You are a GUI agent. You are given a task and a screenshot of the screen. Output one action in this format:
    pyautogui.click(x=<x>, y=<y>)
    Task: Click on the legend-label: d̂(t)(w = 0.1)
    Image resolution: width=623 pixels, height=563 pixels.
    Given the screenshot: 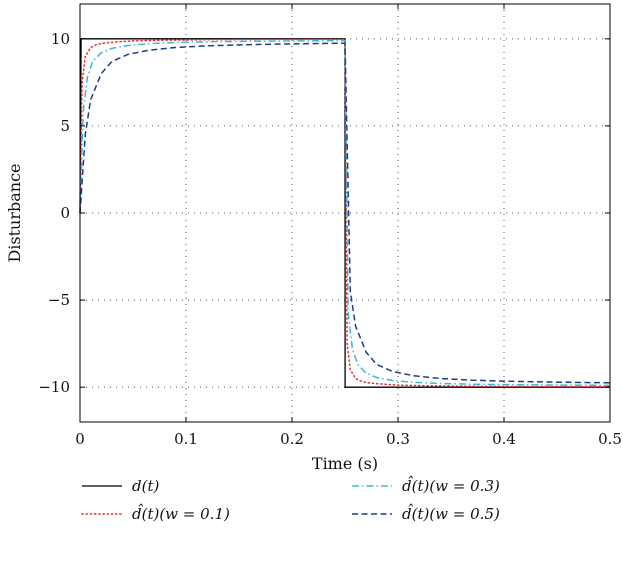 What is the action you would take?
    pyautogui.click(x=181, y=513)
    